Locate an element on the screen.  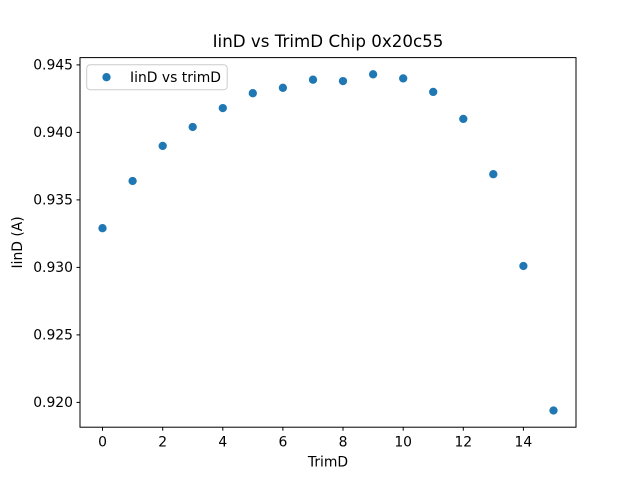
y-tick-label: 0.935 is located at coordinates (53, 201).